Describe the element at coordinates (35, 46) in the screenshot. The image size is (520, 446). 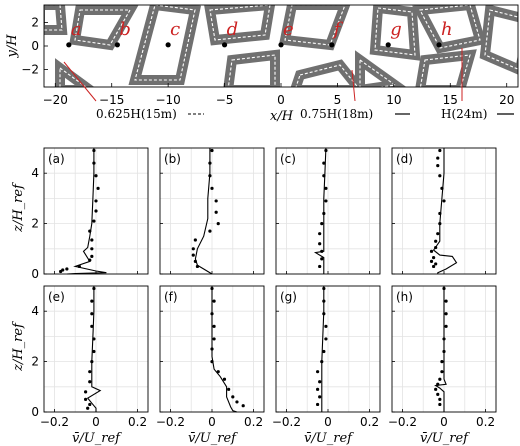
I see `map-y-tick-label: 0` at that location.